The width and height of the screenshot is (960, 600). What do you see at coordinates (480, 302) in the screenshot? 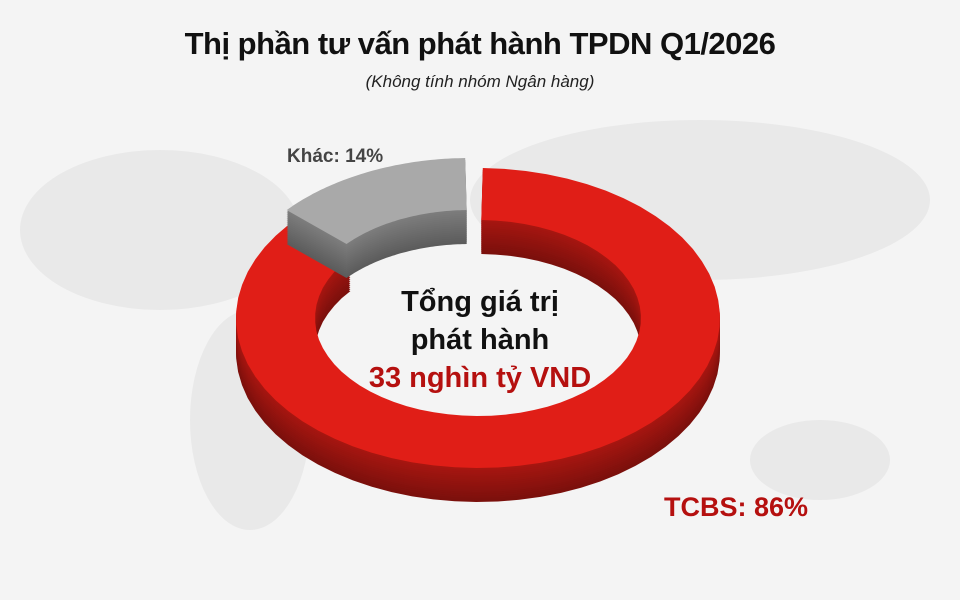
I see `center-line-1: Tổng giá trị` at bounding box center [480, 302].